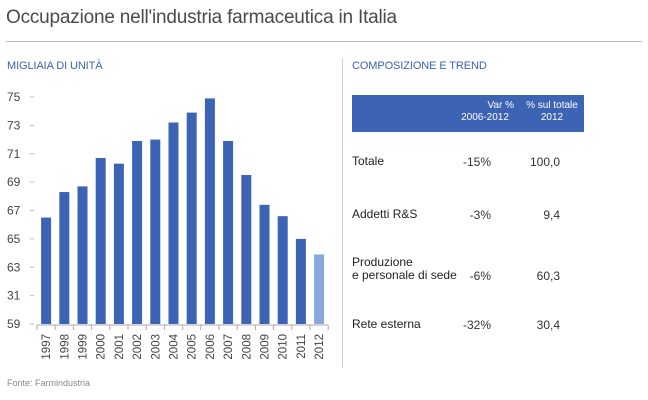 Image resolution: width=648 pixels, height=400 pixels. I want to click on table-row-var: -15%, so click(476, 162).